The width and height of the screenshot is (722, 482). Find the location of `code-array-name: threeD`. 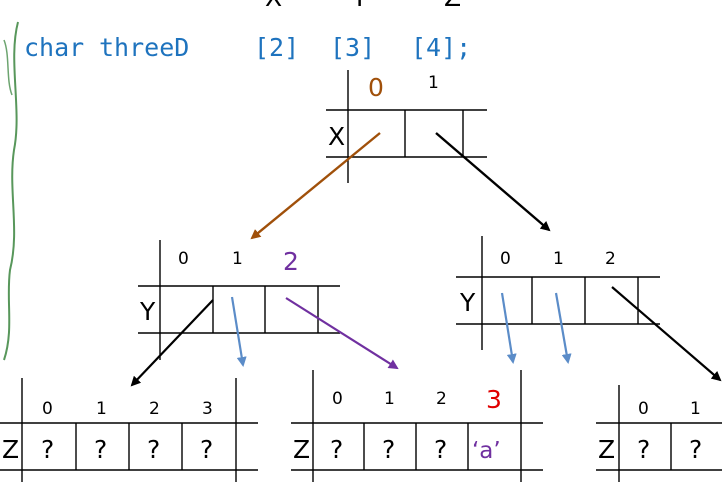

code-array-name: threeD is located at coordinates (144, 47).